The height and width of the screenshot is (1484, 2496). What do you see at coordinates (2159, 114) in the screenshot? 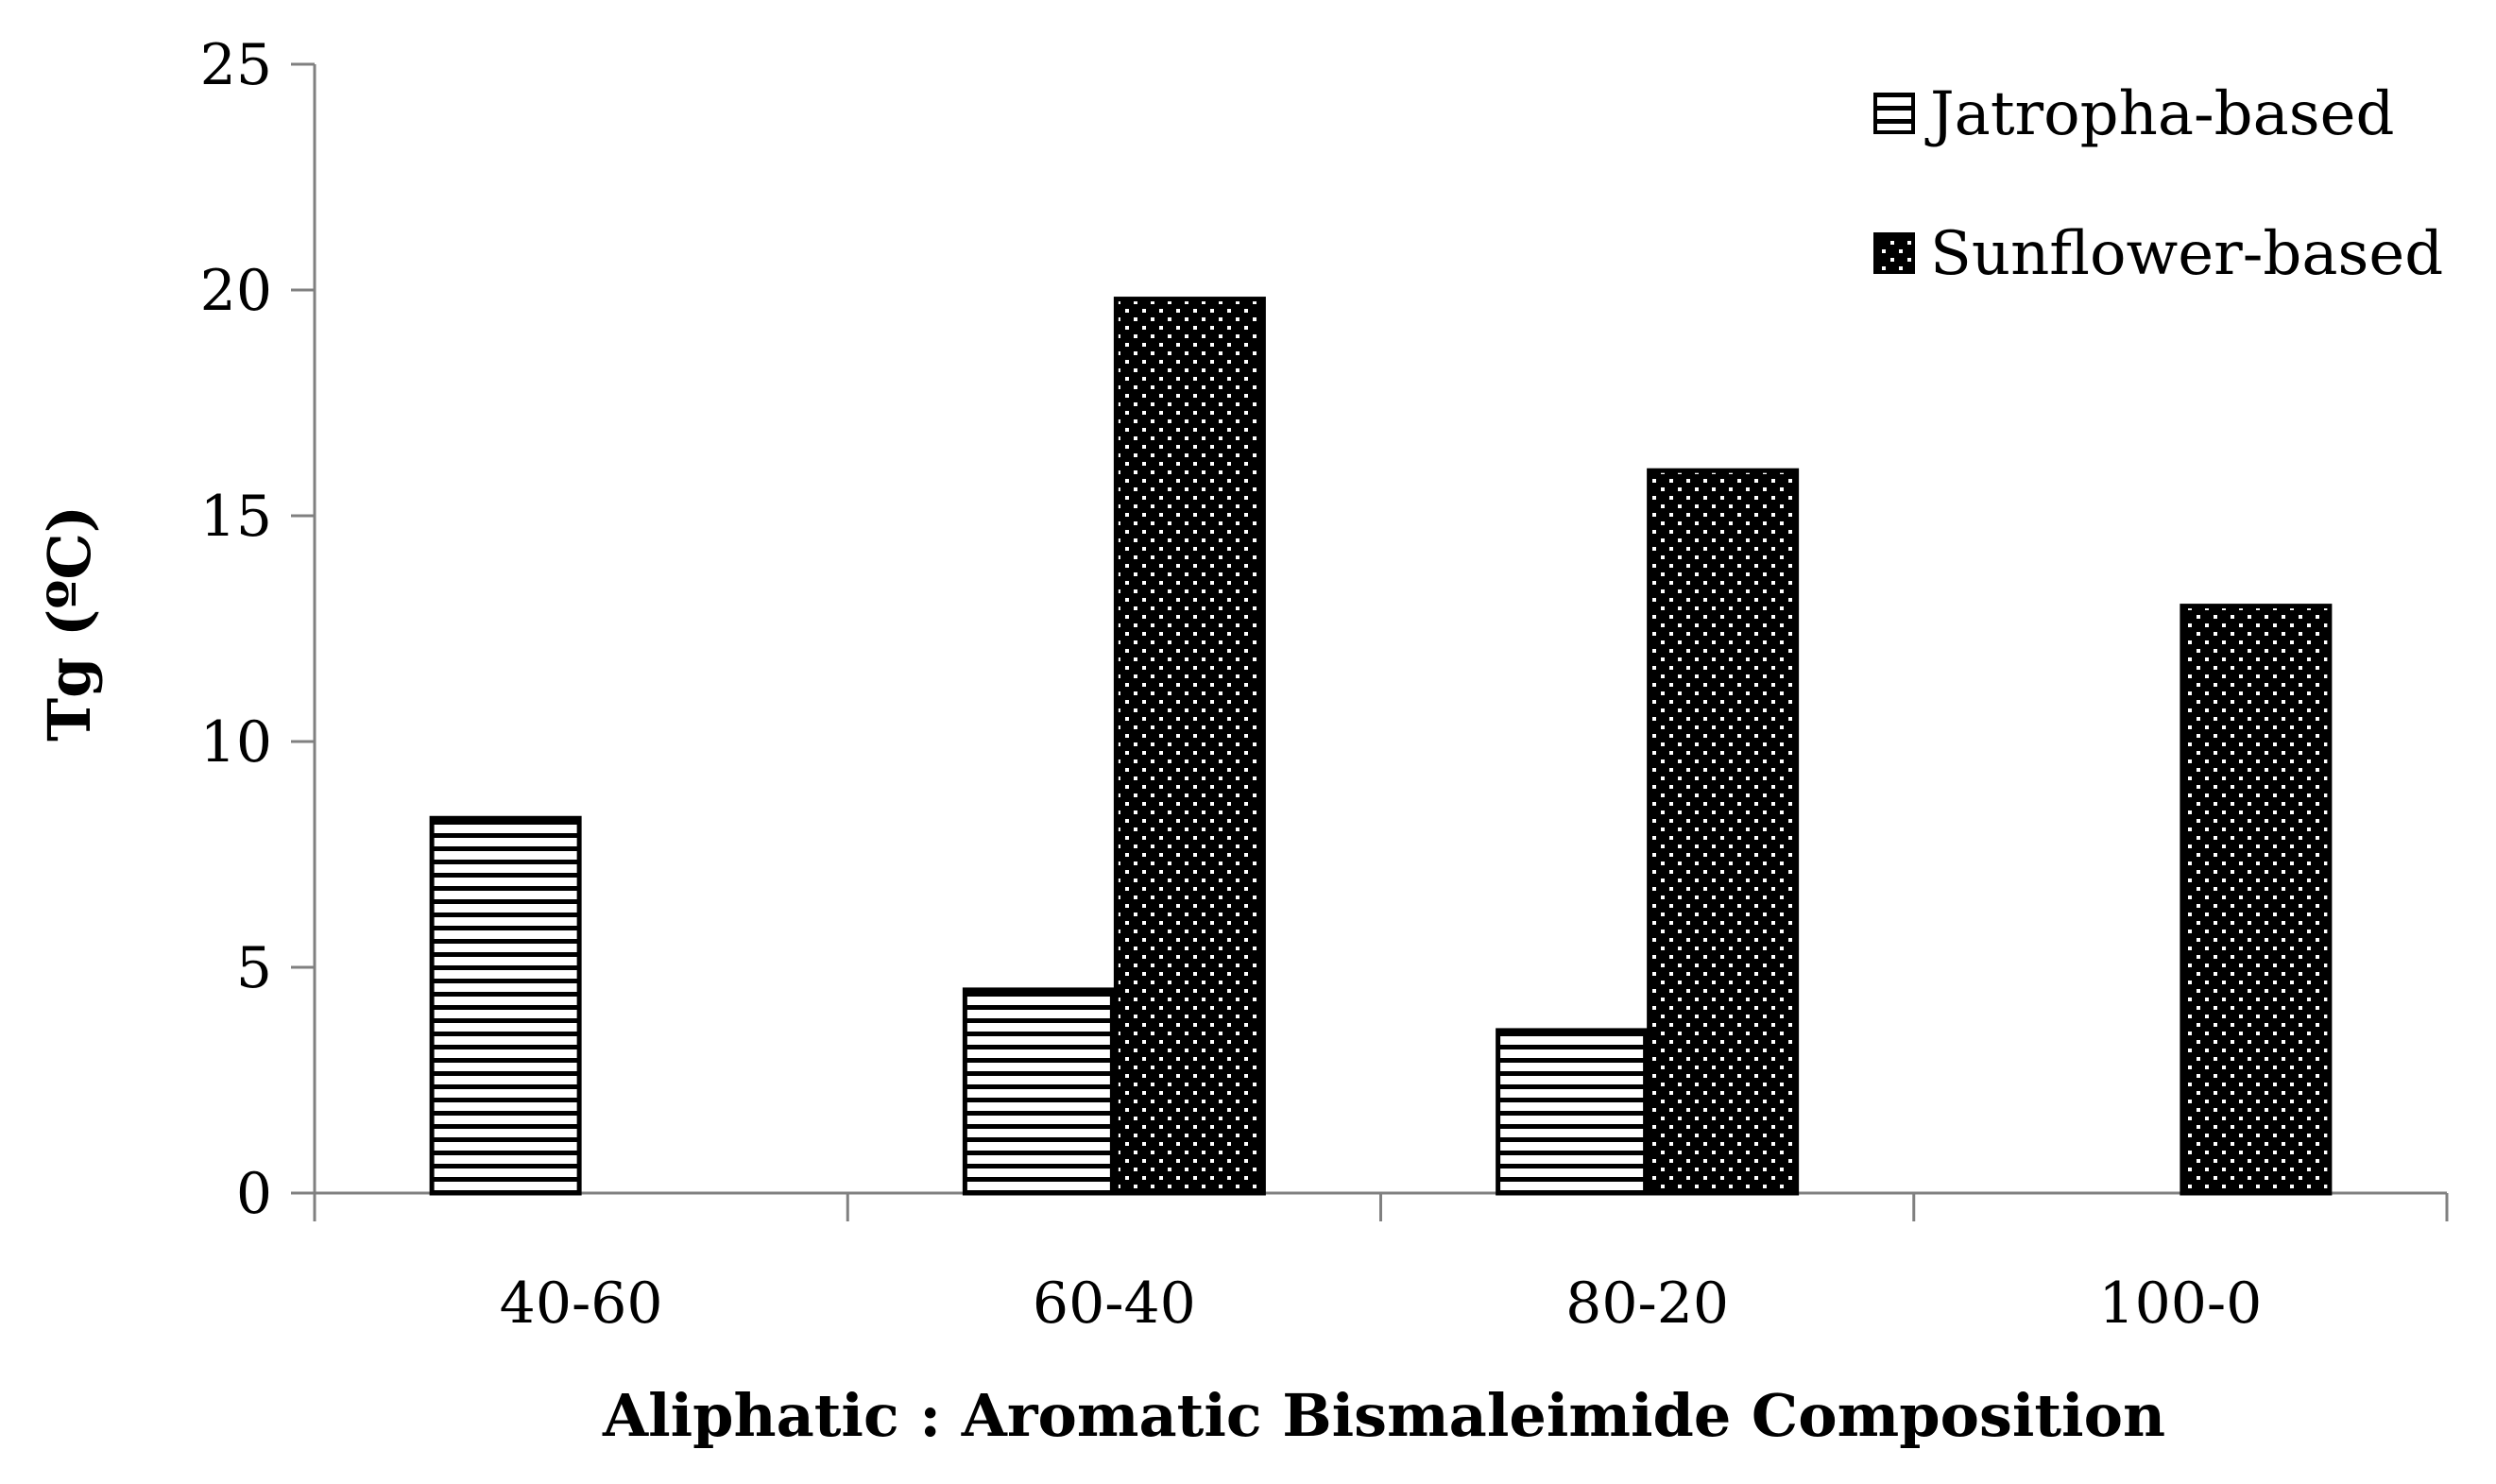
I see `legend-label-jatropha: Jatropha-based` at bounding box center [2159, 114].